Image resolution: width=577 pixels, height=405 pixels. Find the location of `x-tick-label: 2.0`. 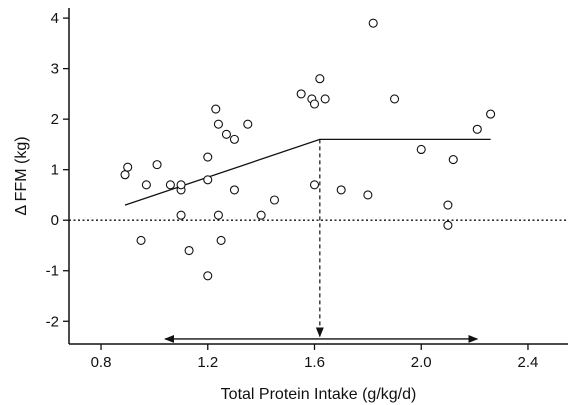

x-tick-label: 2.0 is located at coordinates (421, 362).